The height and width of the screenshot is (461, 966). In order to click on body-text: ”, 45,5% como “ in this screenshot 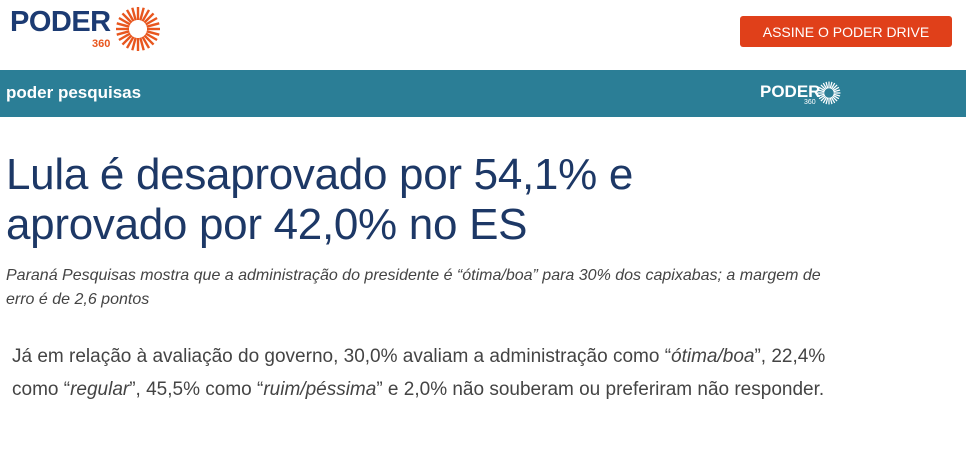, I will do `click(196, 389)`.